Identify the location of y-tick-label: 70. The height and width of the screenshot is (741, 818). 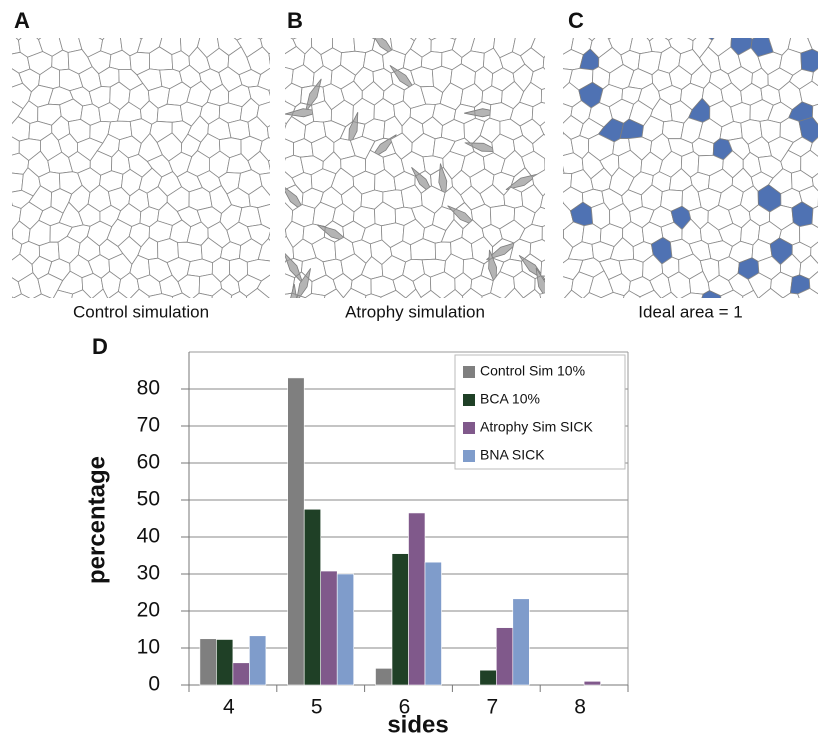
(148, 425).